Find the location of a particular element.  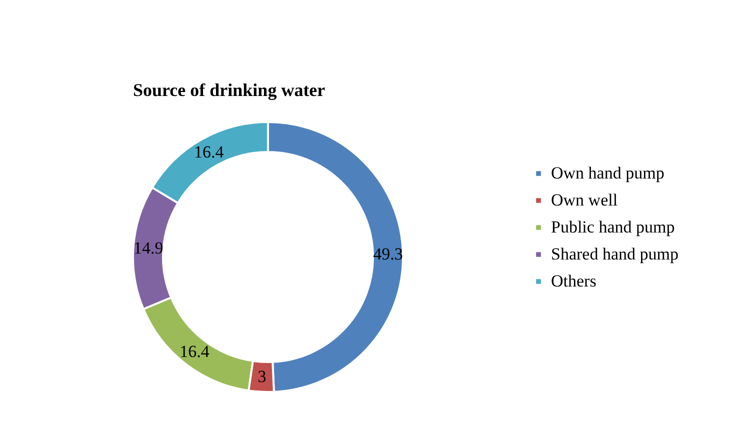

data-label: 14.9 is located at coordinates (148, 248).